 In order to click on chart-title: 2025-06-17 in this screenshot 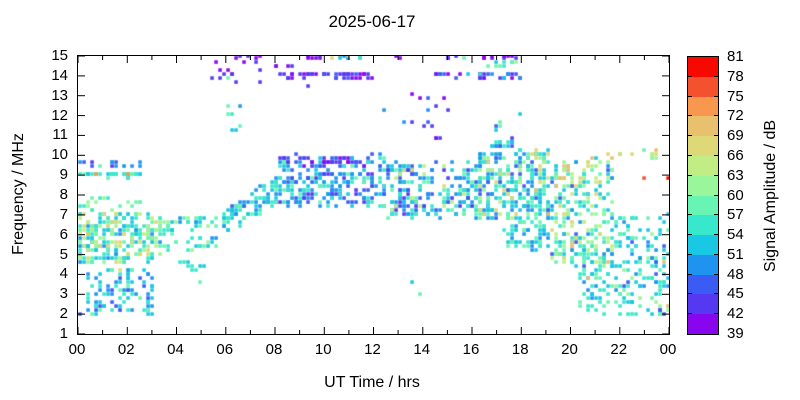, I will do `click(372, 21)`.